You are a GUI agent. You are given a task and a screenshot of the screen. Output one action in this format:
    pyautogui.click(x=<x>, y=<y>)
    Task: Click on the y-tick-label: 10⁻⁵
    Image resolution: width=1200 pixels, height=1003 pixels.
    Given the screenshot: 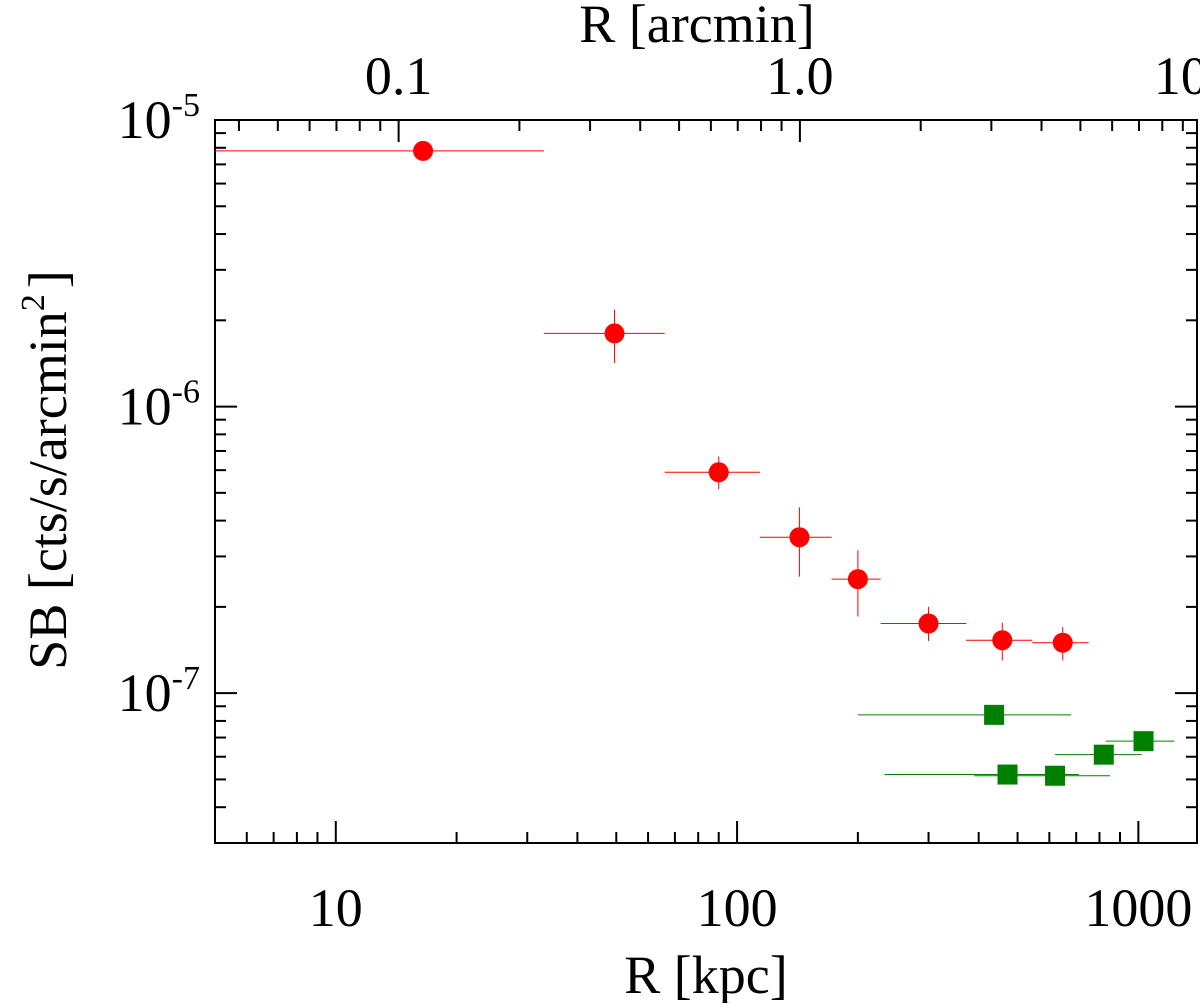 What is the action you would take?
    pyautogui.click(x=159, y=118)
    